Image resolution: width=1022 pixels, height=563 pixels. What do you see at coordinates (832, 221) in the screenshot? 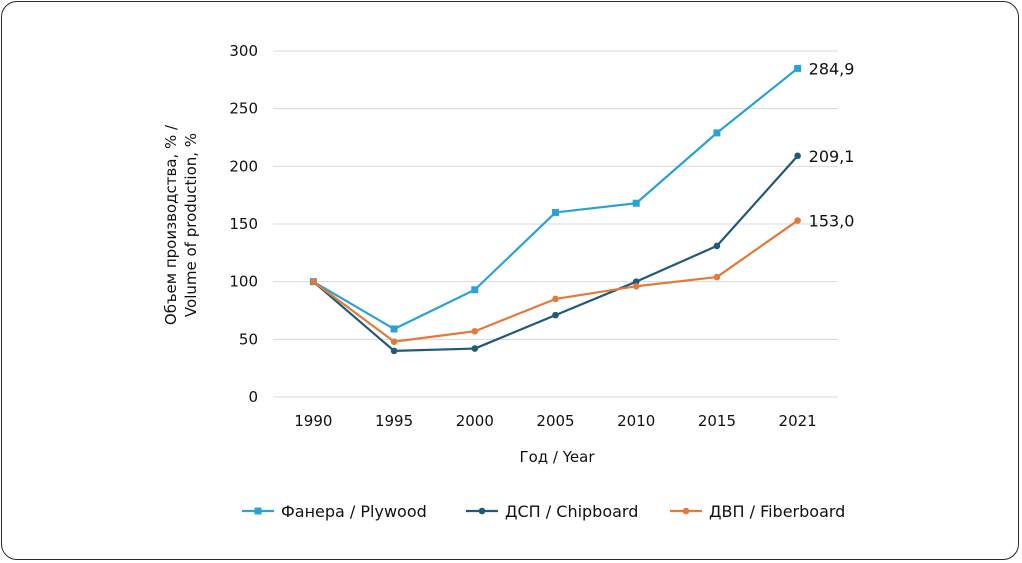
I see `end-label-fiberboard: 153,0` at bounding box center [832, 221].